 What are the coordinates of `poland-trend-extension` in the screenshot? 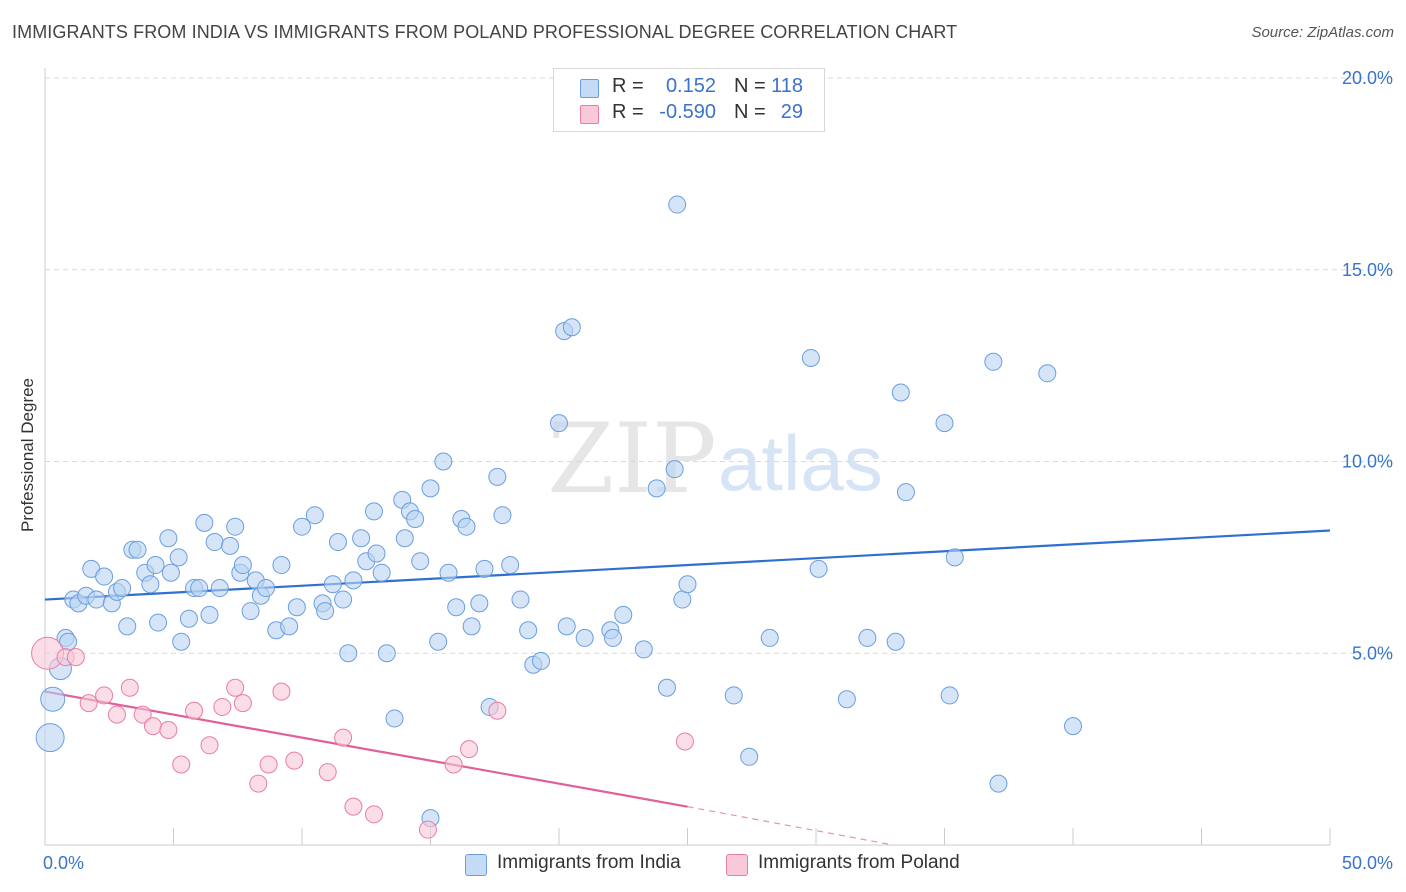 It's located at (790, 826).